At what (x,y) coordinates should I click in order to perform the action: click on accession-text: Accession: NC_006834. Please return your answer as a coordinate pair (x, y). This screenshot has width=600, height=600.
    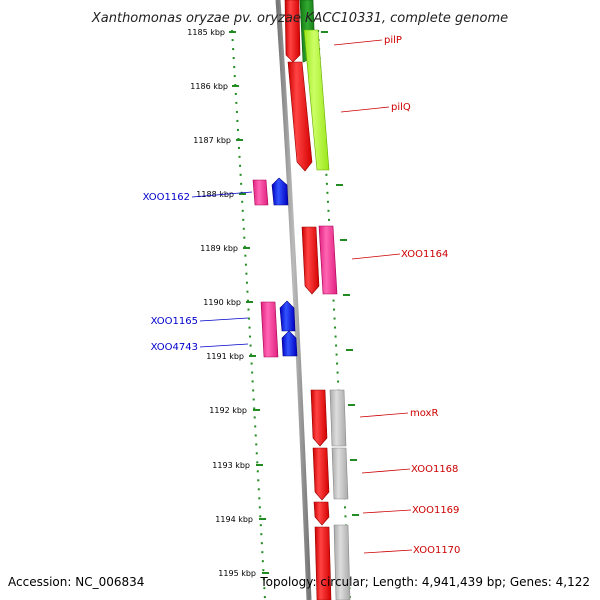
    Looking at the image, I should click on (76, 582).